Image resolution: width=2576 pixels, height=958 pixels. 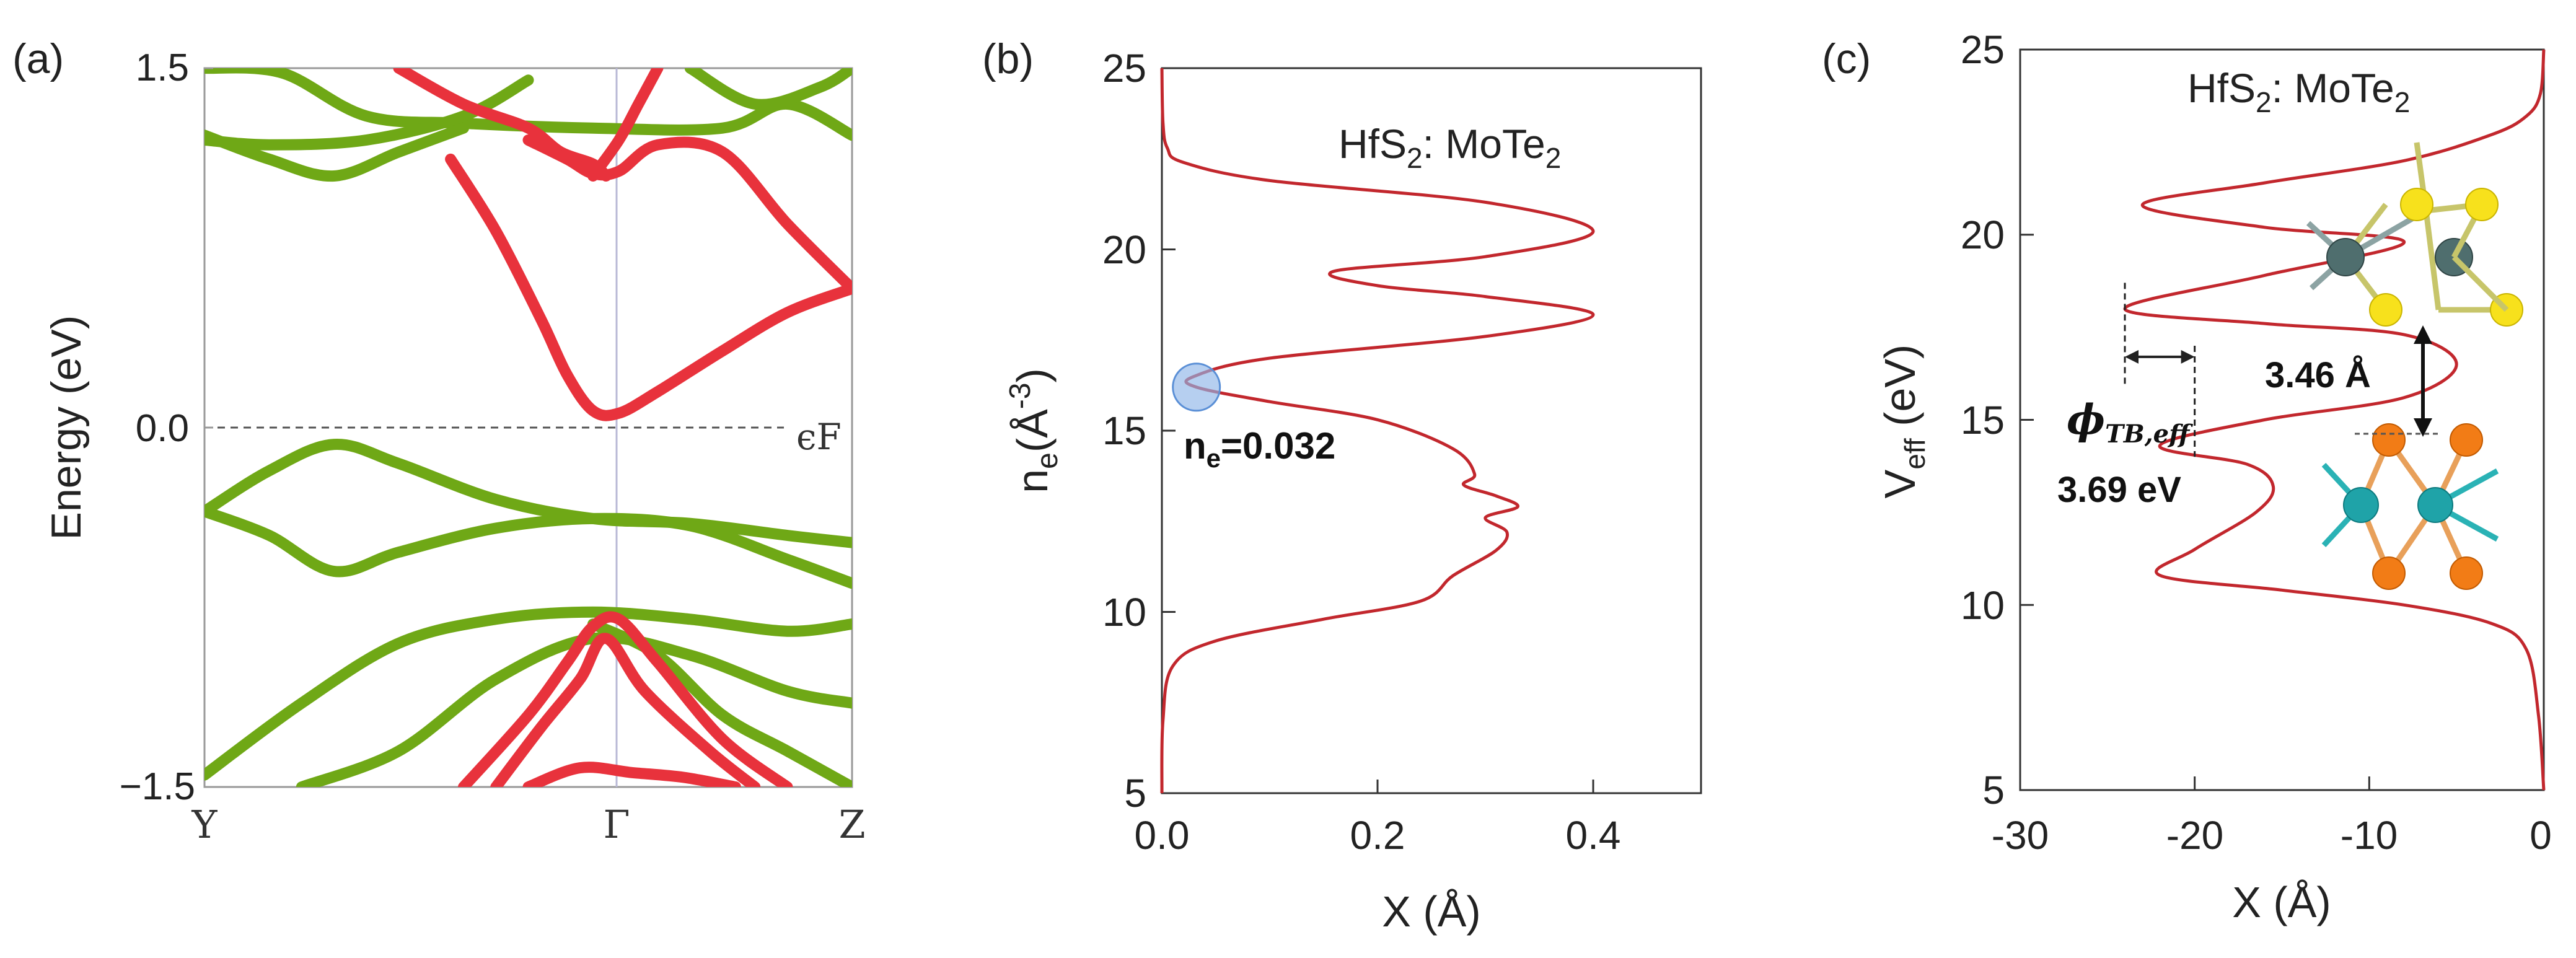 What do you see at coordinates (1847, 59) in the screenshot?
I see `panel-label-c: (c)` at bounding box center [1847, 59].